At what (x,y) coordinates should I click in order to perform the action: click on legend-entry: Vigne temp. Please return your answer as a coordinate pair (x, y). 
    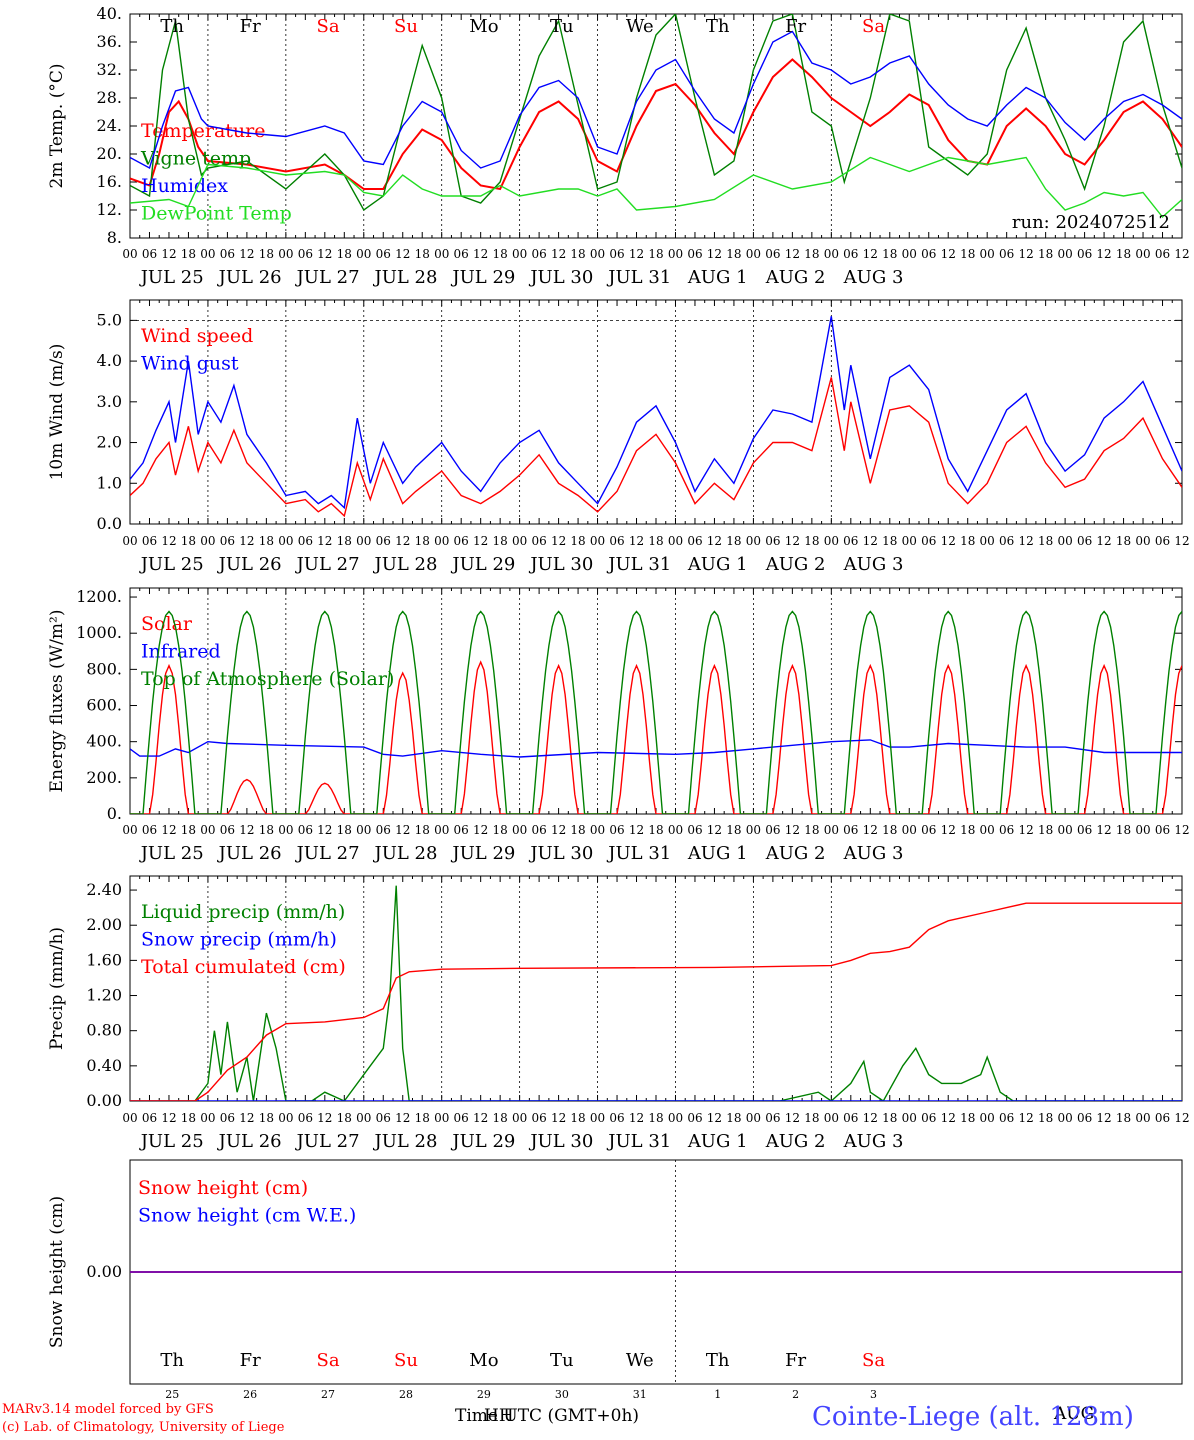
    Looking at the image, I should click on (195, 159).